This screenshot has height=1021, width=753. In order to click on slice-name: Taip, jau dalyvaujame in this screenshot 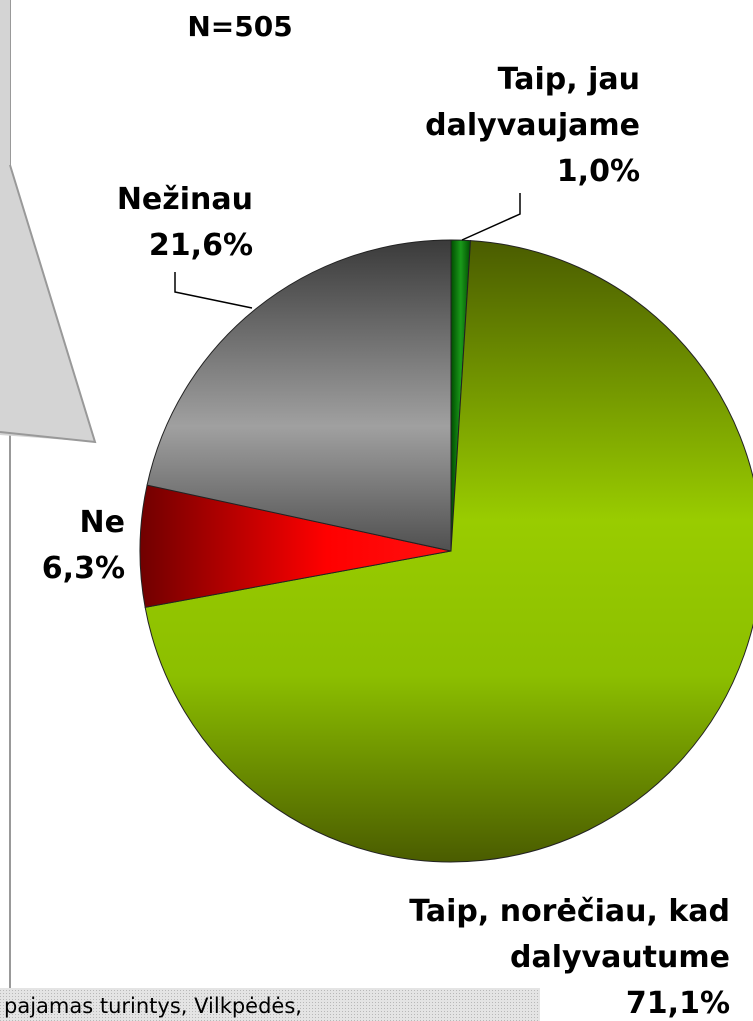, I will do `click(532, 102)`.